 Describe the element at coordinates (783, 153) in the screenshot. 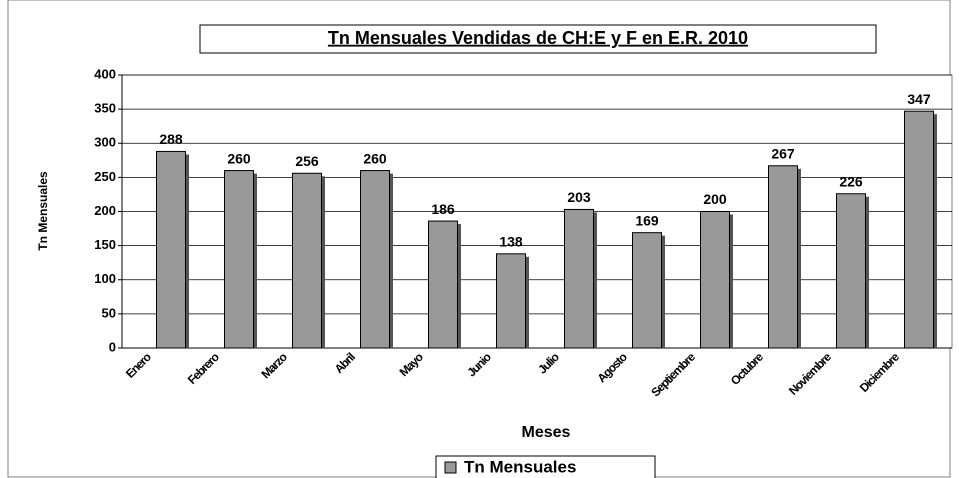

I see `data-label: 267` at that location.